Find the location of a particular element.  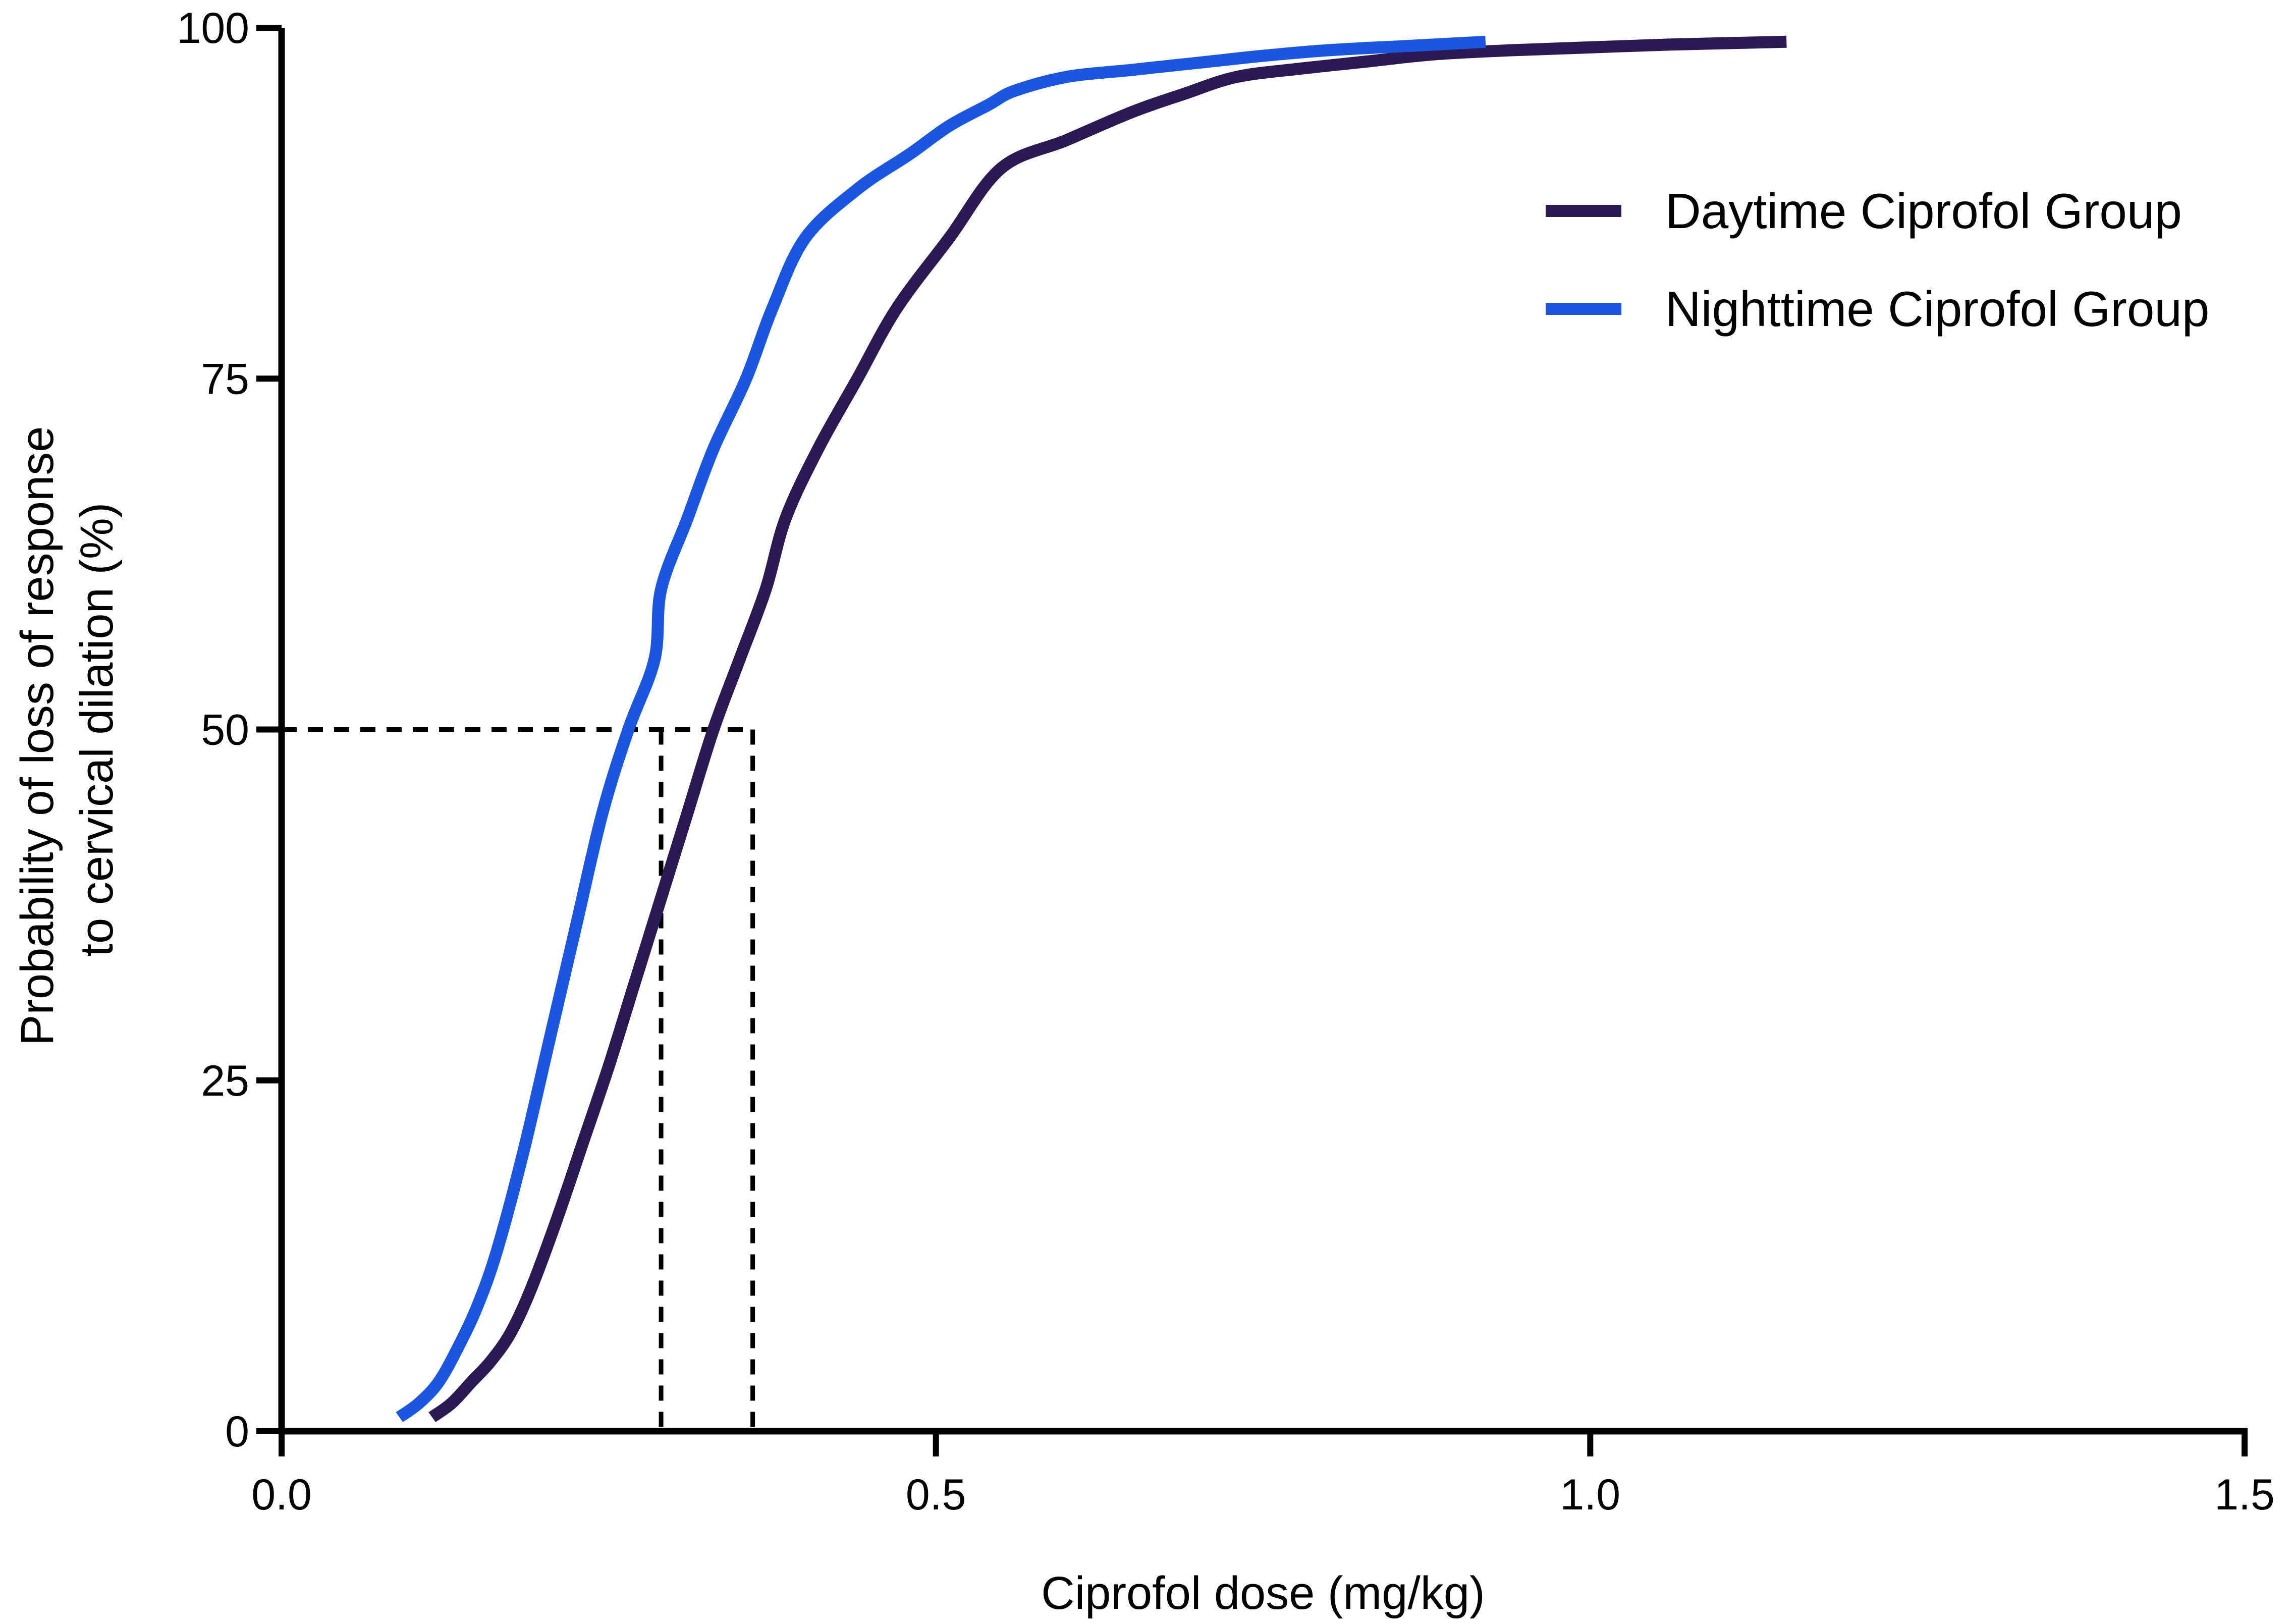

y-tick-label-25: 25 is located at coordinates (225, 1081).